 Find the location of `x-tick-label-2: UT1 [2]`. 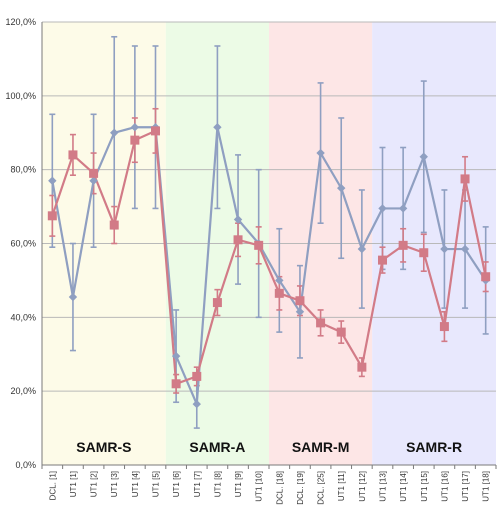

x-tick-label-2: UT1 [2] is located at coordinates (94, 484).